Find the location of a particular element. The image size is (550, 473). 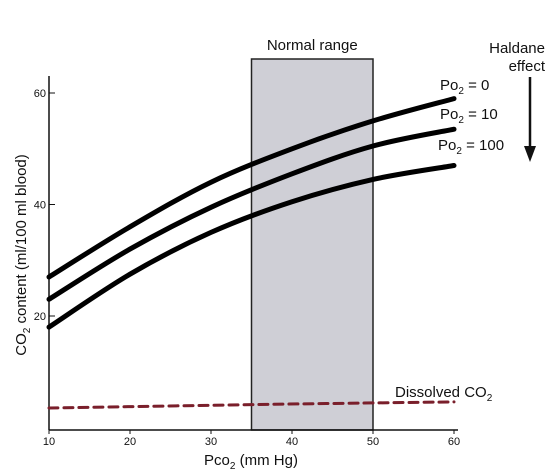

y-tick-label: 20 is located at coordinates (40, 317).